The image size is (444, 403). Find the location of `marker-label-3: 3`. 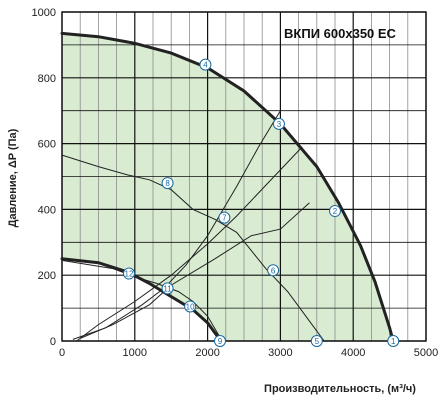

marker-label-3: 3 is located at coordinates (279, 124).